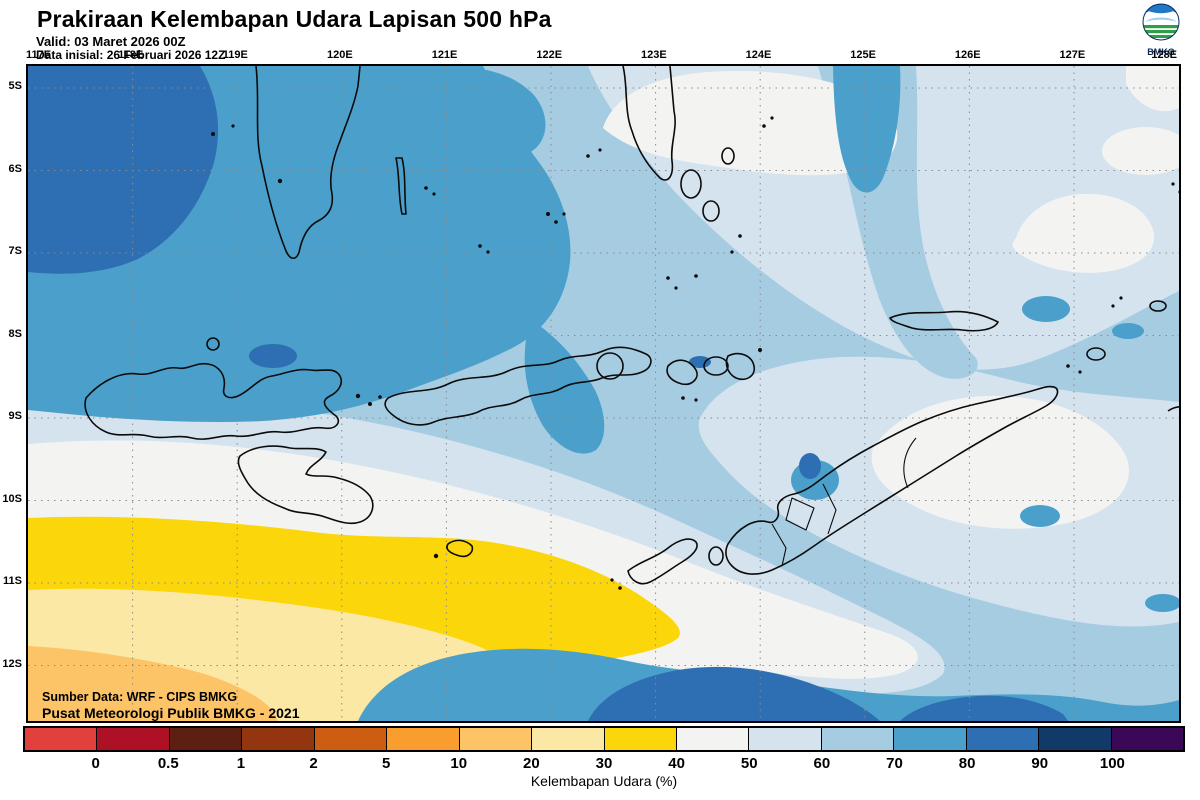 This screenshot has height=800, width=1200. I want to click on lon-label-120E: 120E, so click(340, 55).